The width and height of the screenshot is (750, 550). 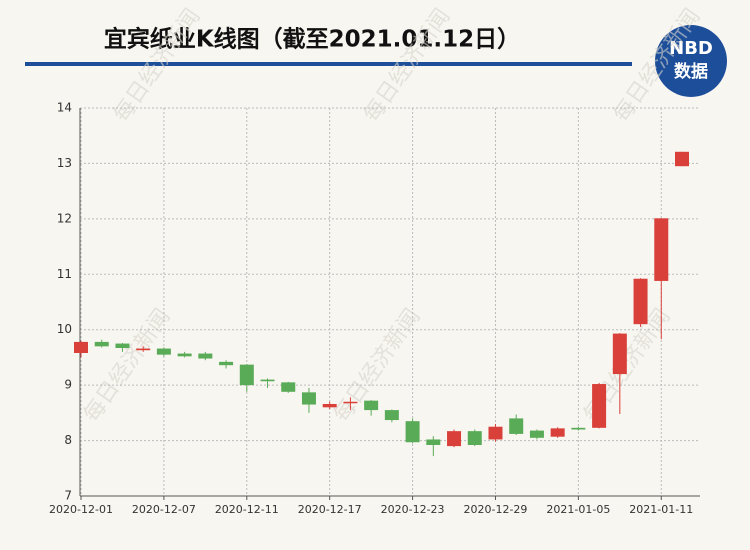 I want to click on y-tick-label: 14, so click(x=64, y=108).